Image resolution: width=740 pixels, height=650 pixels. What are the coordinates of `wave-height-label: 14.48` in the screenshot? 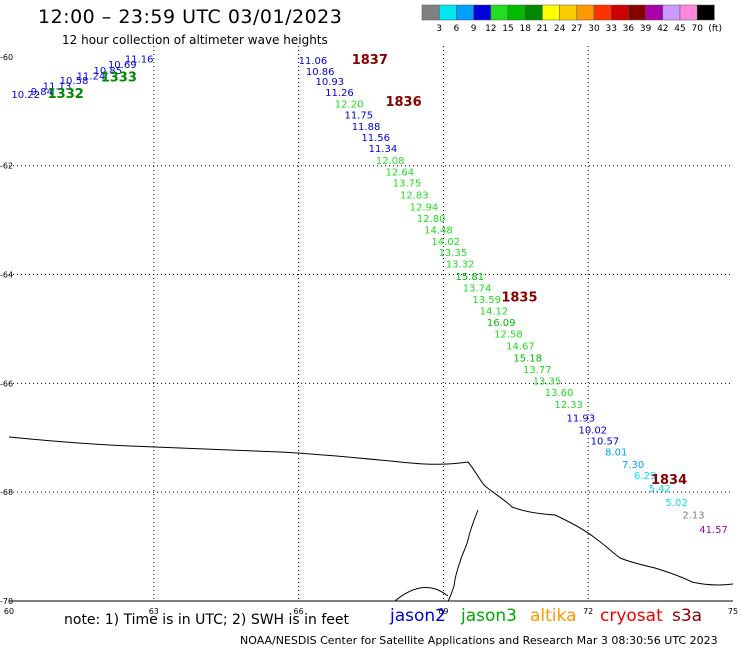 It's located at (438, 231).